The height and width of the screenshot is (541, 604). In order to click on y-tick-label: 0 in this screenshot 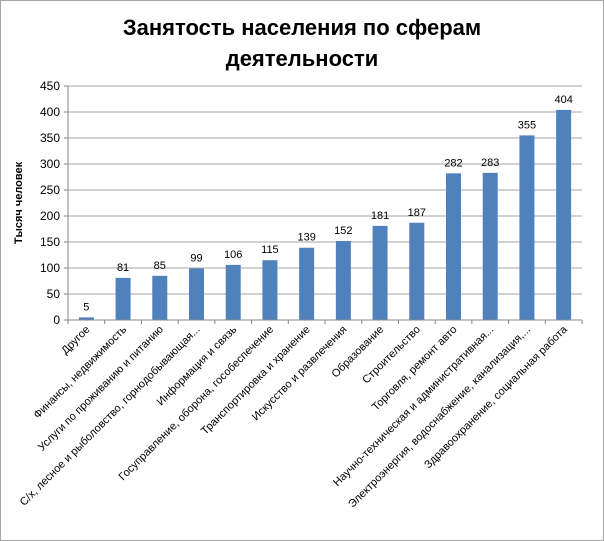, I will do `click(56, 320)`.